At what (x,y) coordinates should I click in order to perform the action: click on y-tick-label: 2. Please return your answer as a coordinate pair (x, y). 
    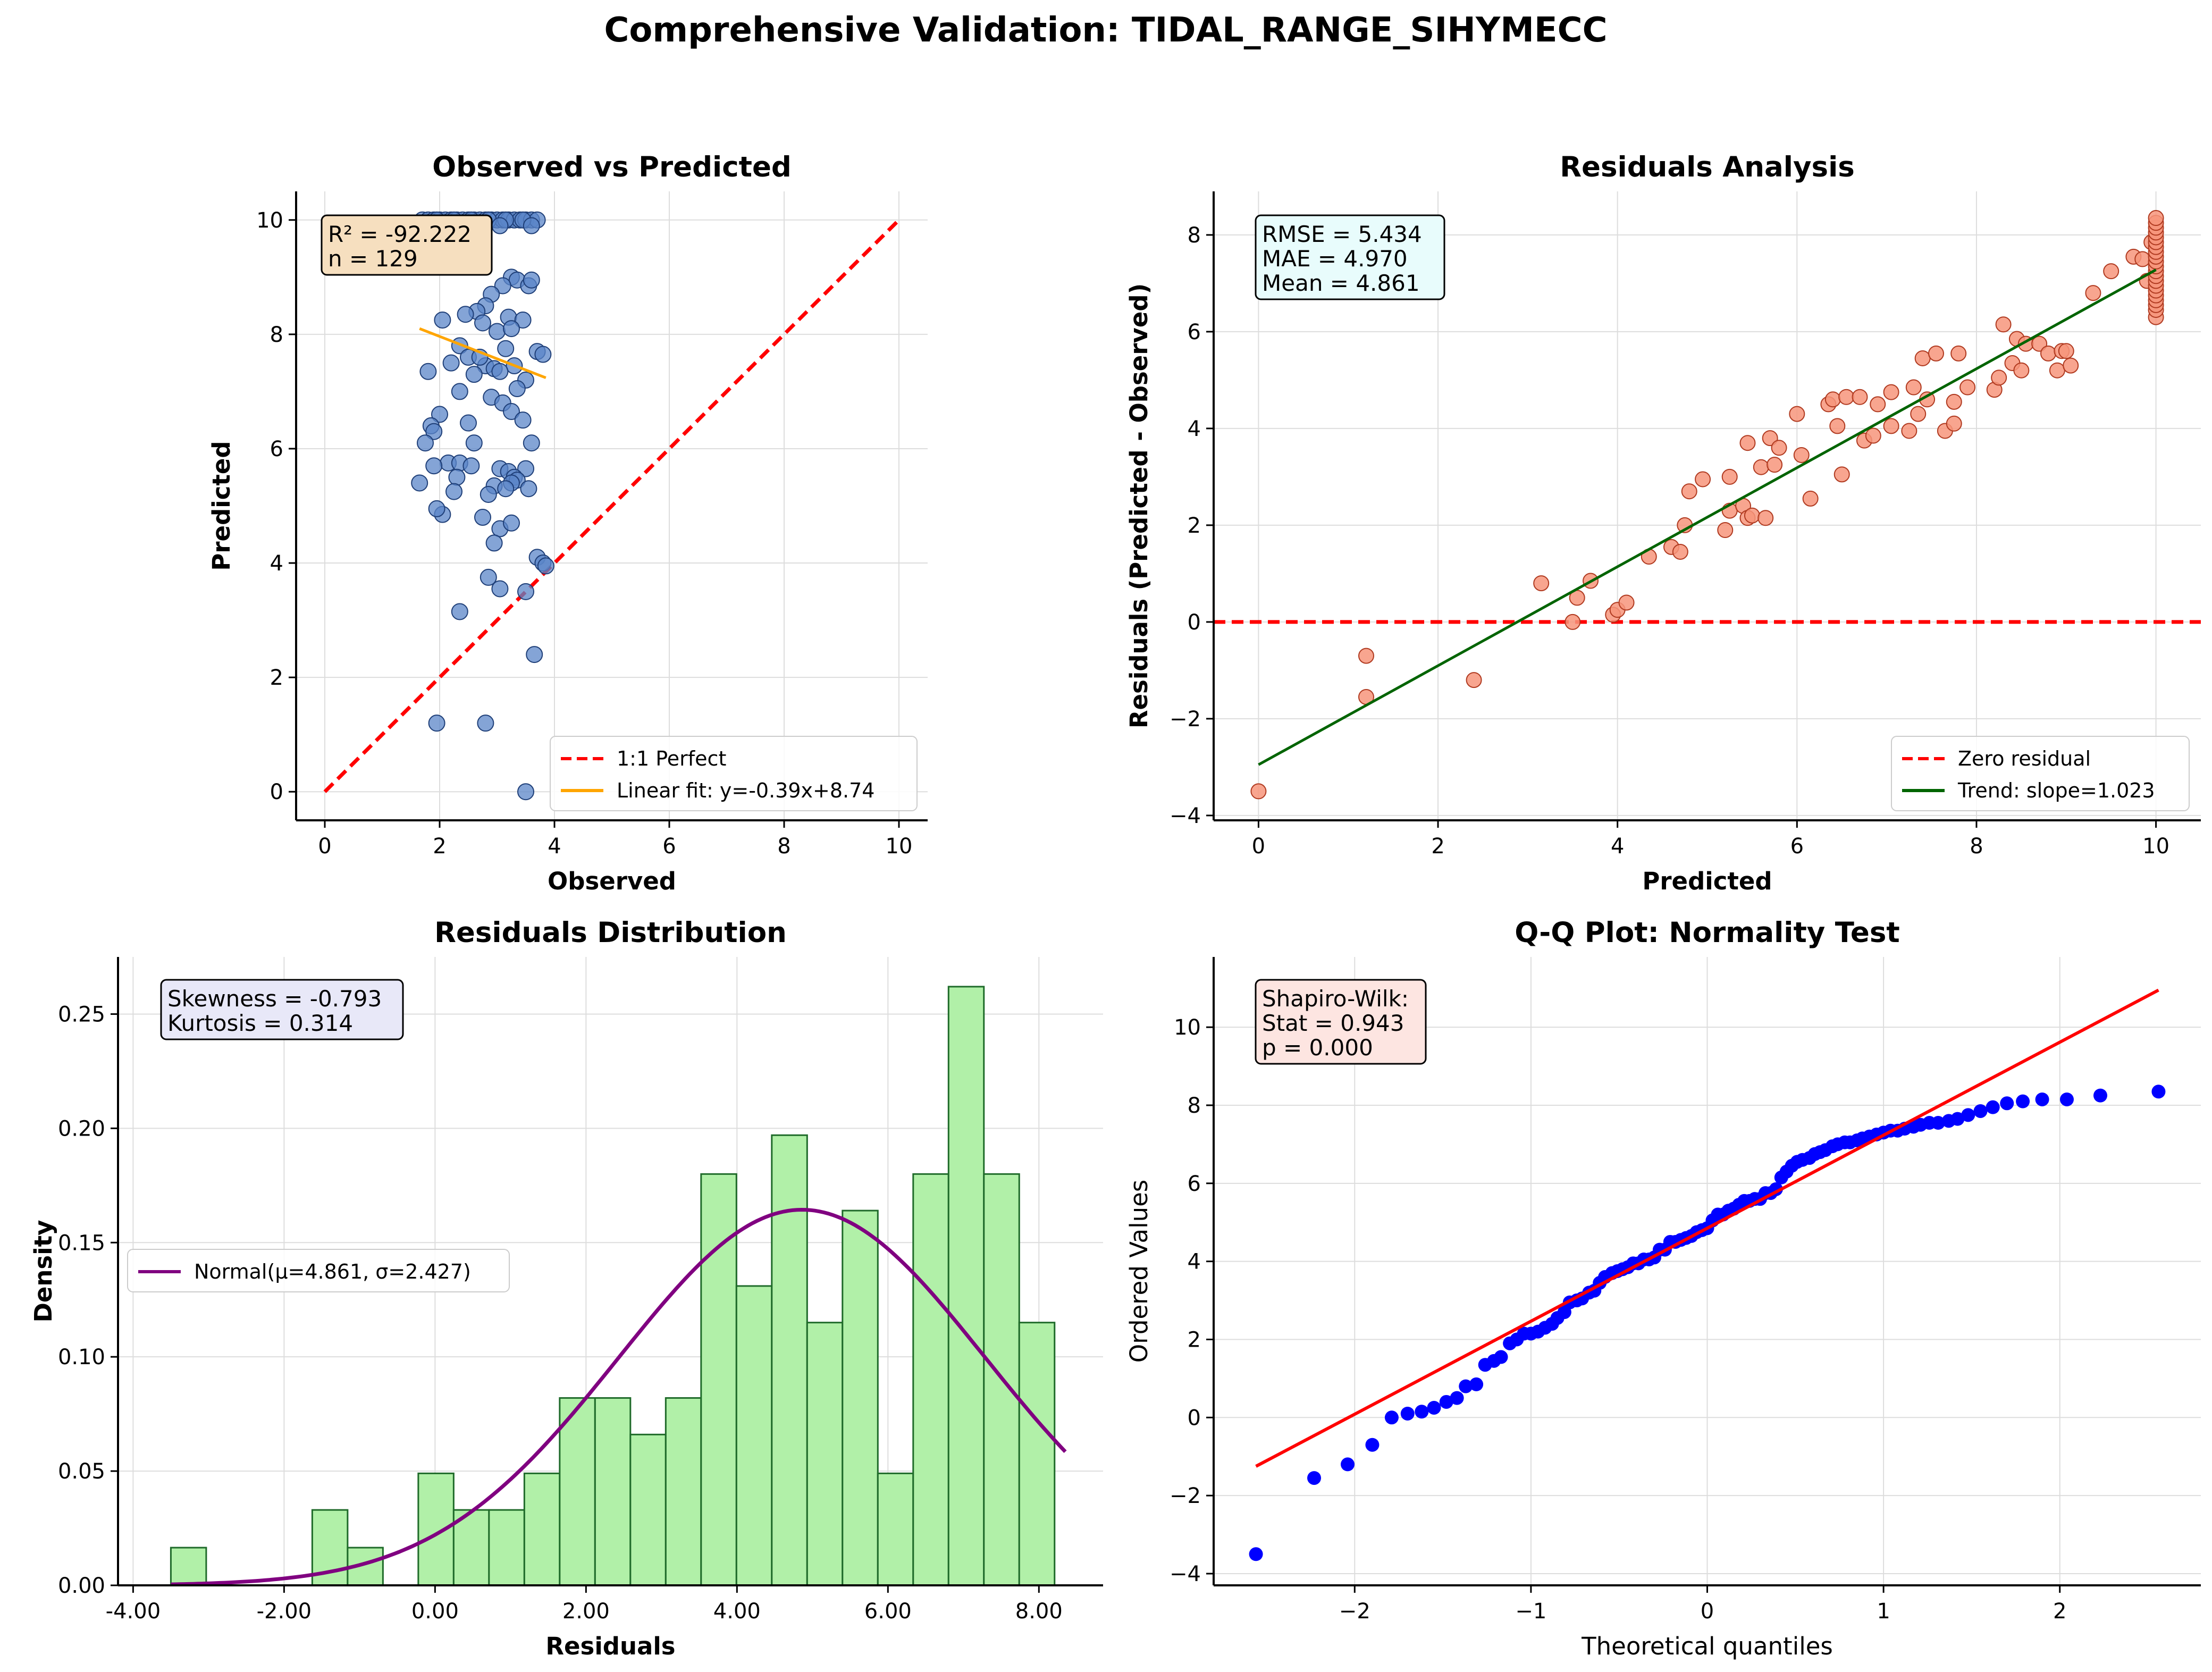
    Looking at the image, I should click on (276, 678).